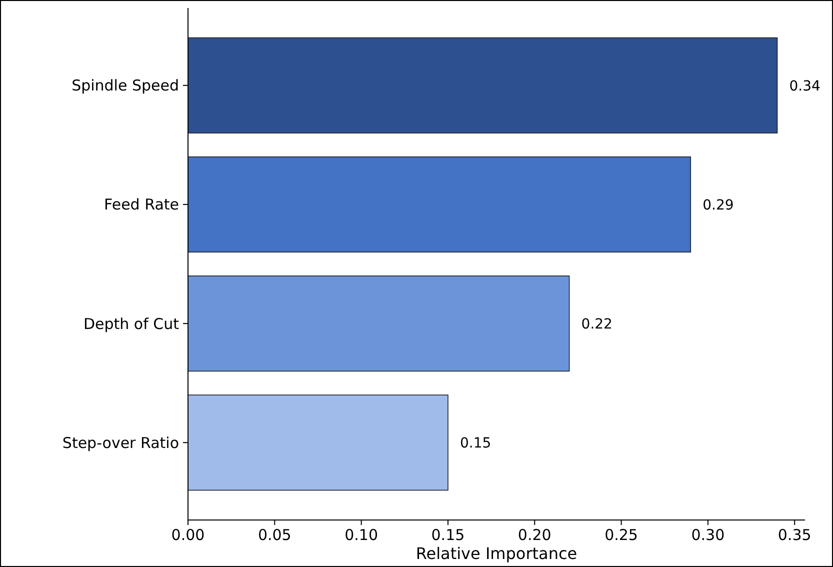 The image size is (833, 567). Describe the element at coordinates (497, 553) in the screenshot. I see `x-axis-title: Relative Importance` at that location.